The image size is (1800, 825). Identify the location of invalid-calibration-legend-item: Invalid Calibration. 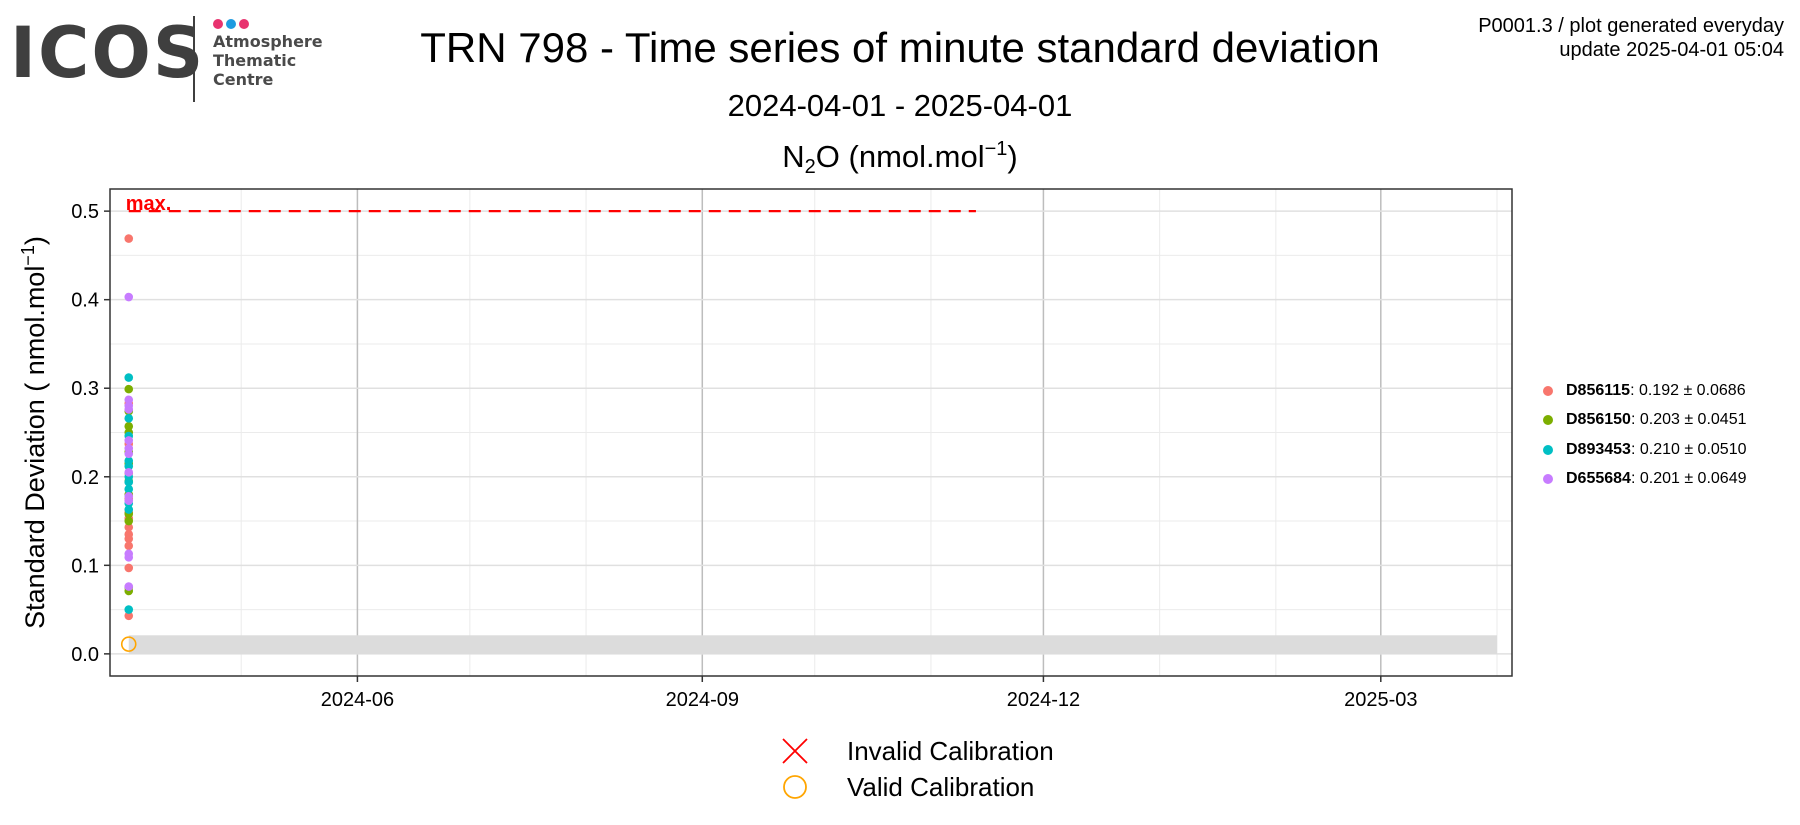
(914, 751).